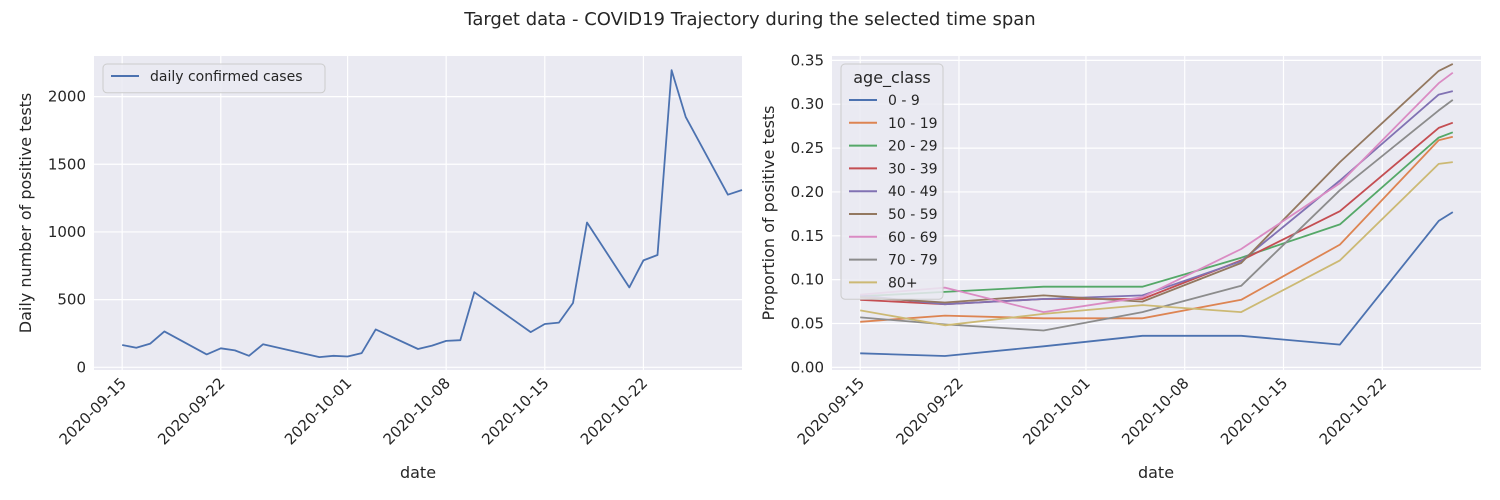 This screenshot has width=1500, height=500. I want to click on y-tick-label: 500, so click(71, 300).